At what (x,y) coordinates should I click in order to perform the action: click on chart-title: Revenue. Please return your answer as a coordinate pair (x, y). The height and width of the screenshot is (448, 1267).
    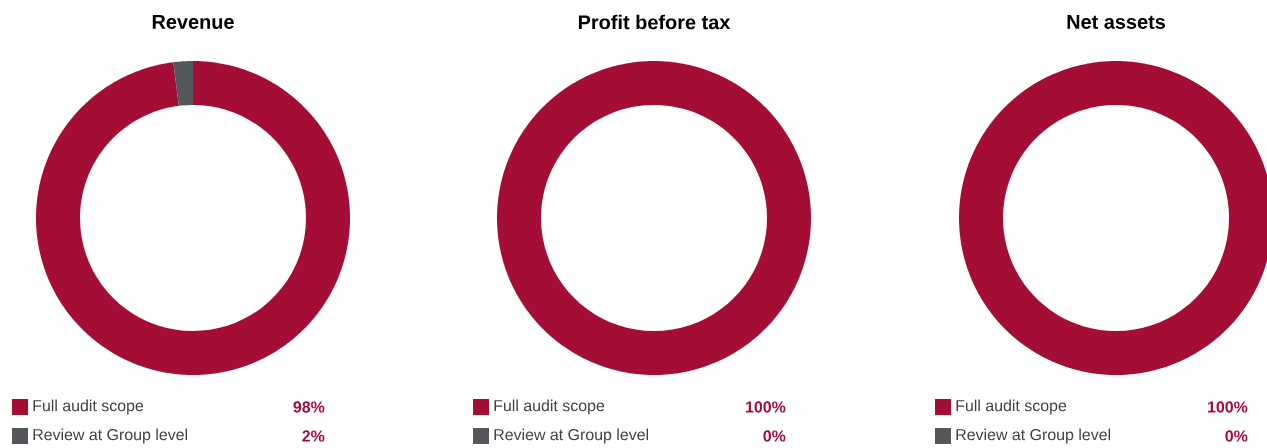
    Looking at the image, I should click on (193, 22).